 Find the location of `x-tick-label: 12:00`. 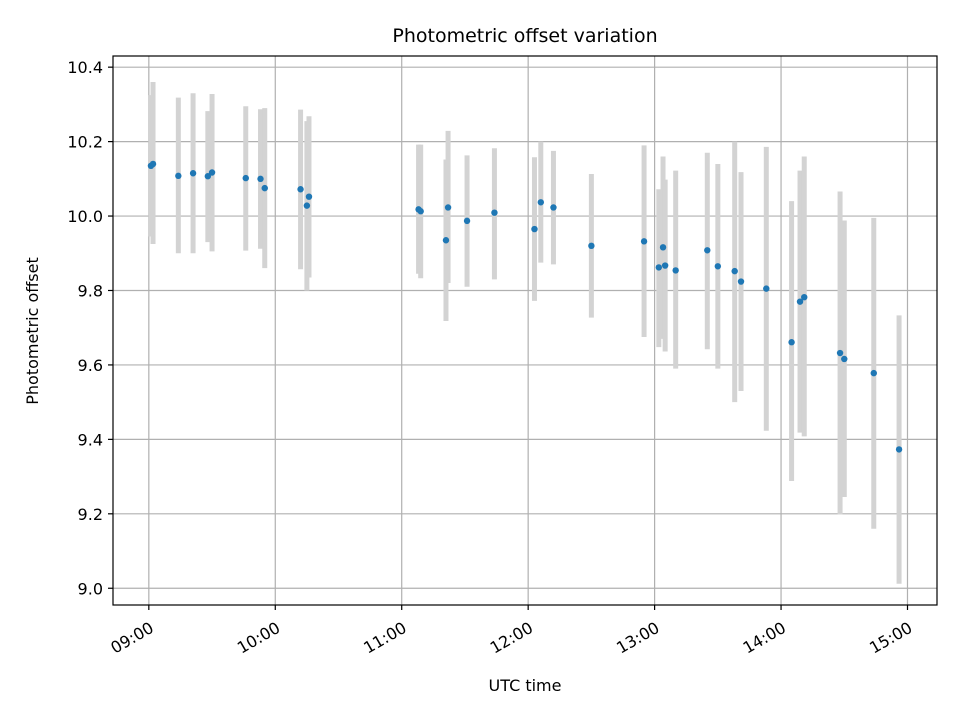

x-tick-label: 12:00 is located at coordinates (511, 638).